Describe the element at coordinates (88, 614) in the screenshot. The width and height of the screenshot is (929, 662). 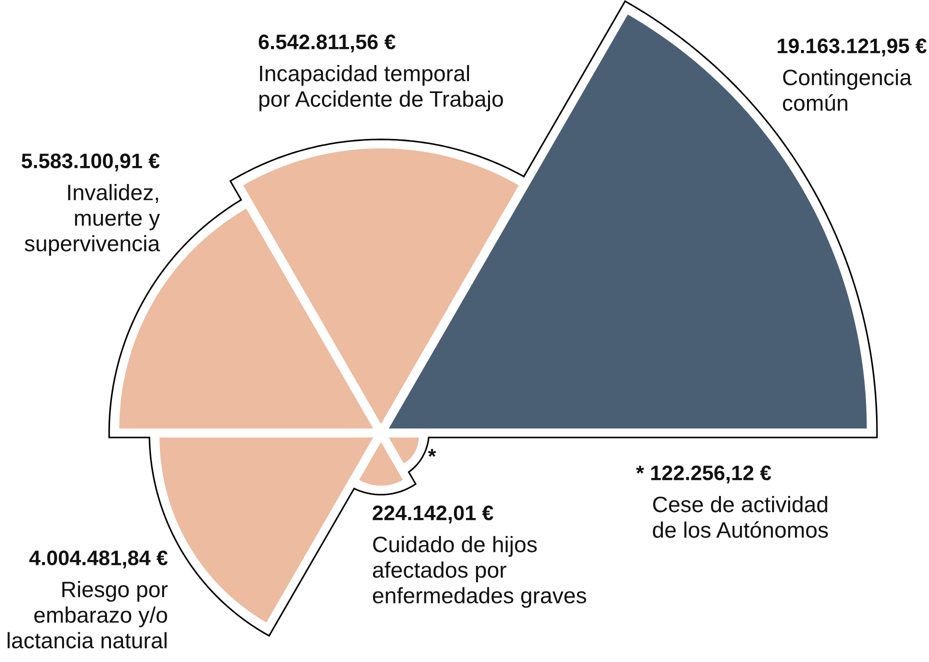
I see `category-label: Riesgo por embarazo y/o lactancia natural` at that location.